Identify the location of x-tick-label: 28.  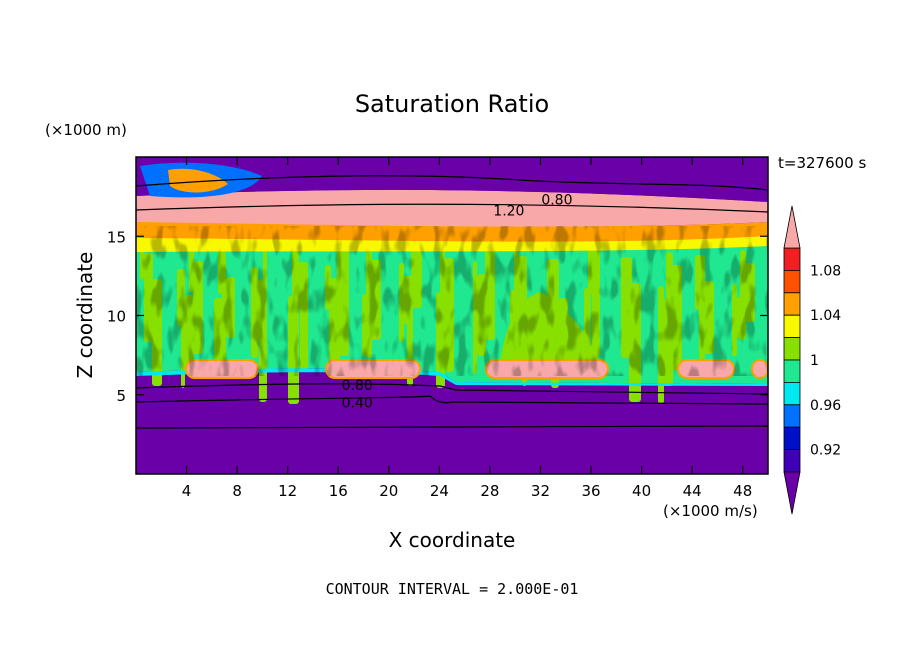
(489, 491).